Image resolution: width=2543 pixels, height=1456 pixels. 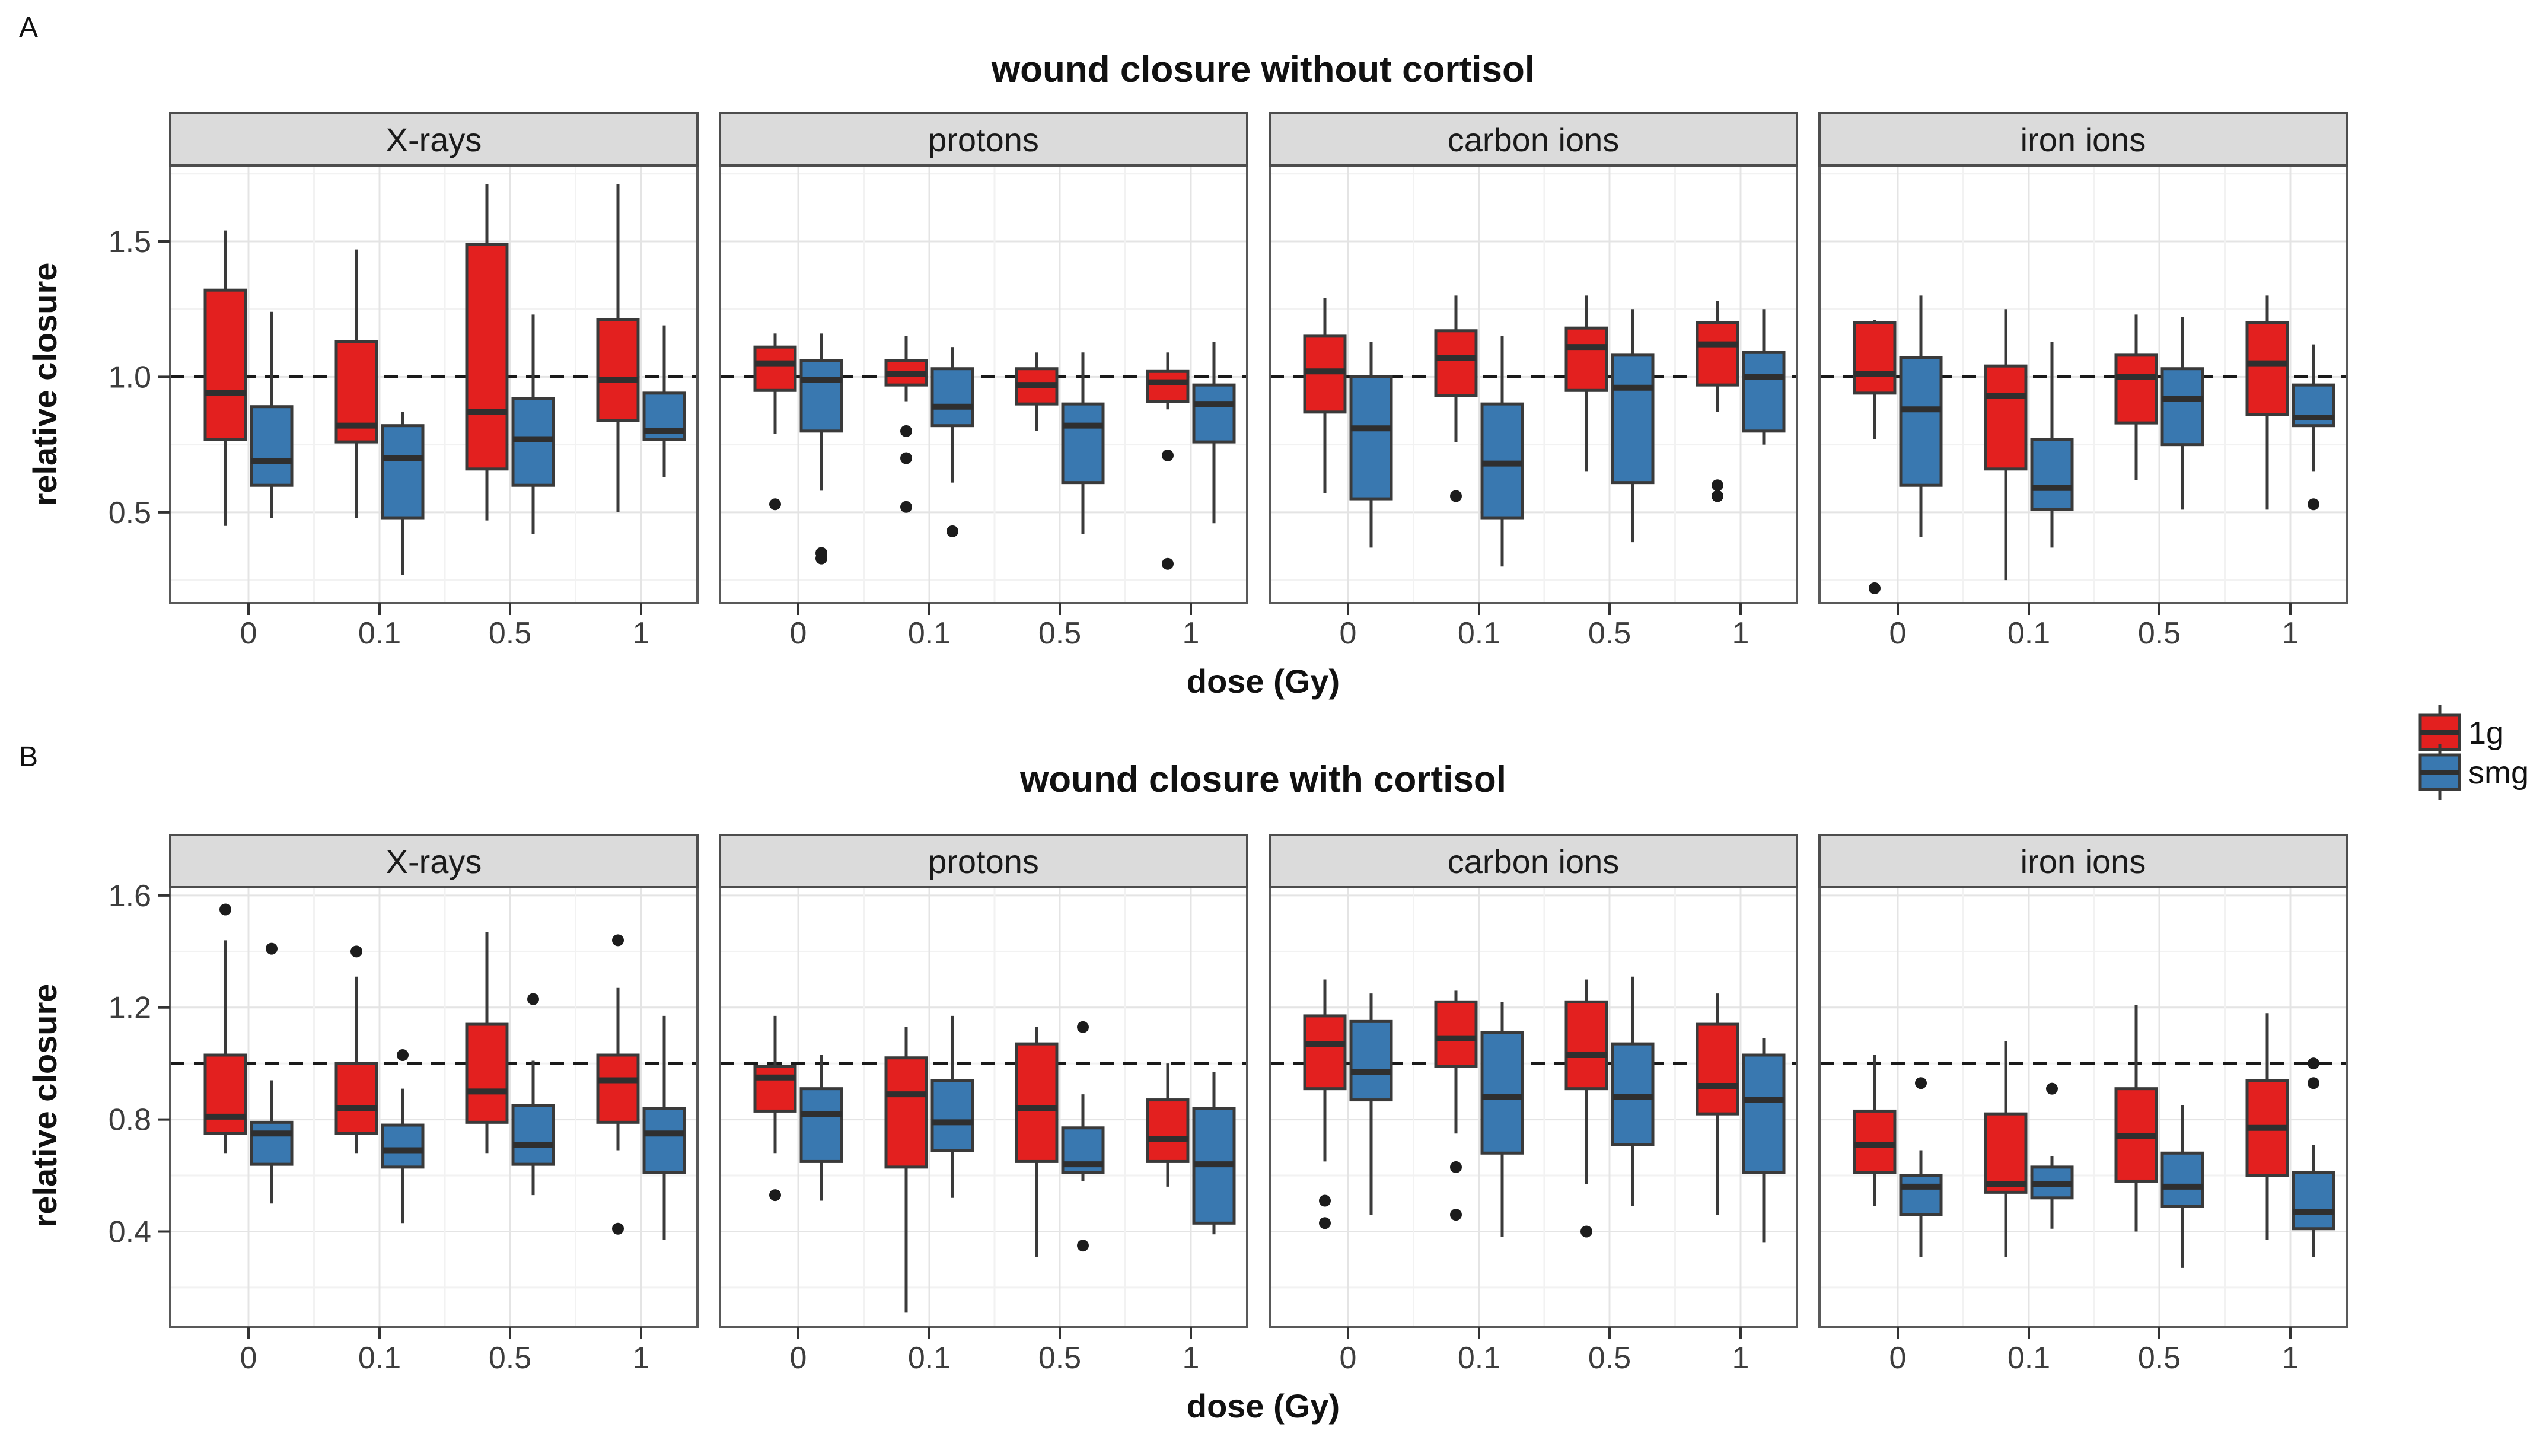 I want to click on y-tick-label: 1.0, so click(x=130, y=377).